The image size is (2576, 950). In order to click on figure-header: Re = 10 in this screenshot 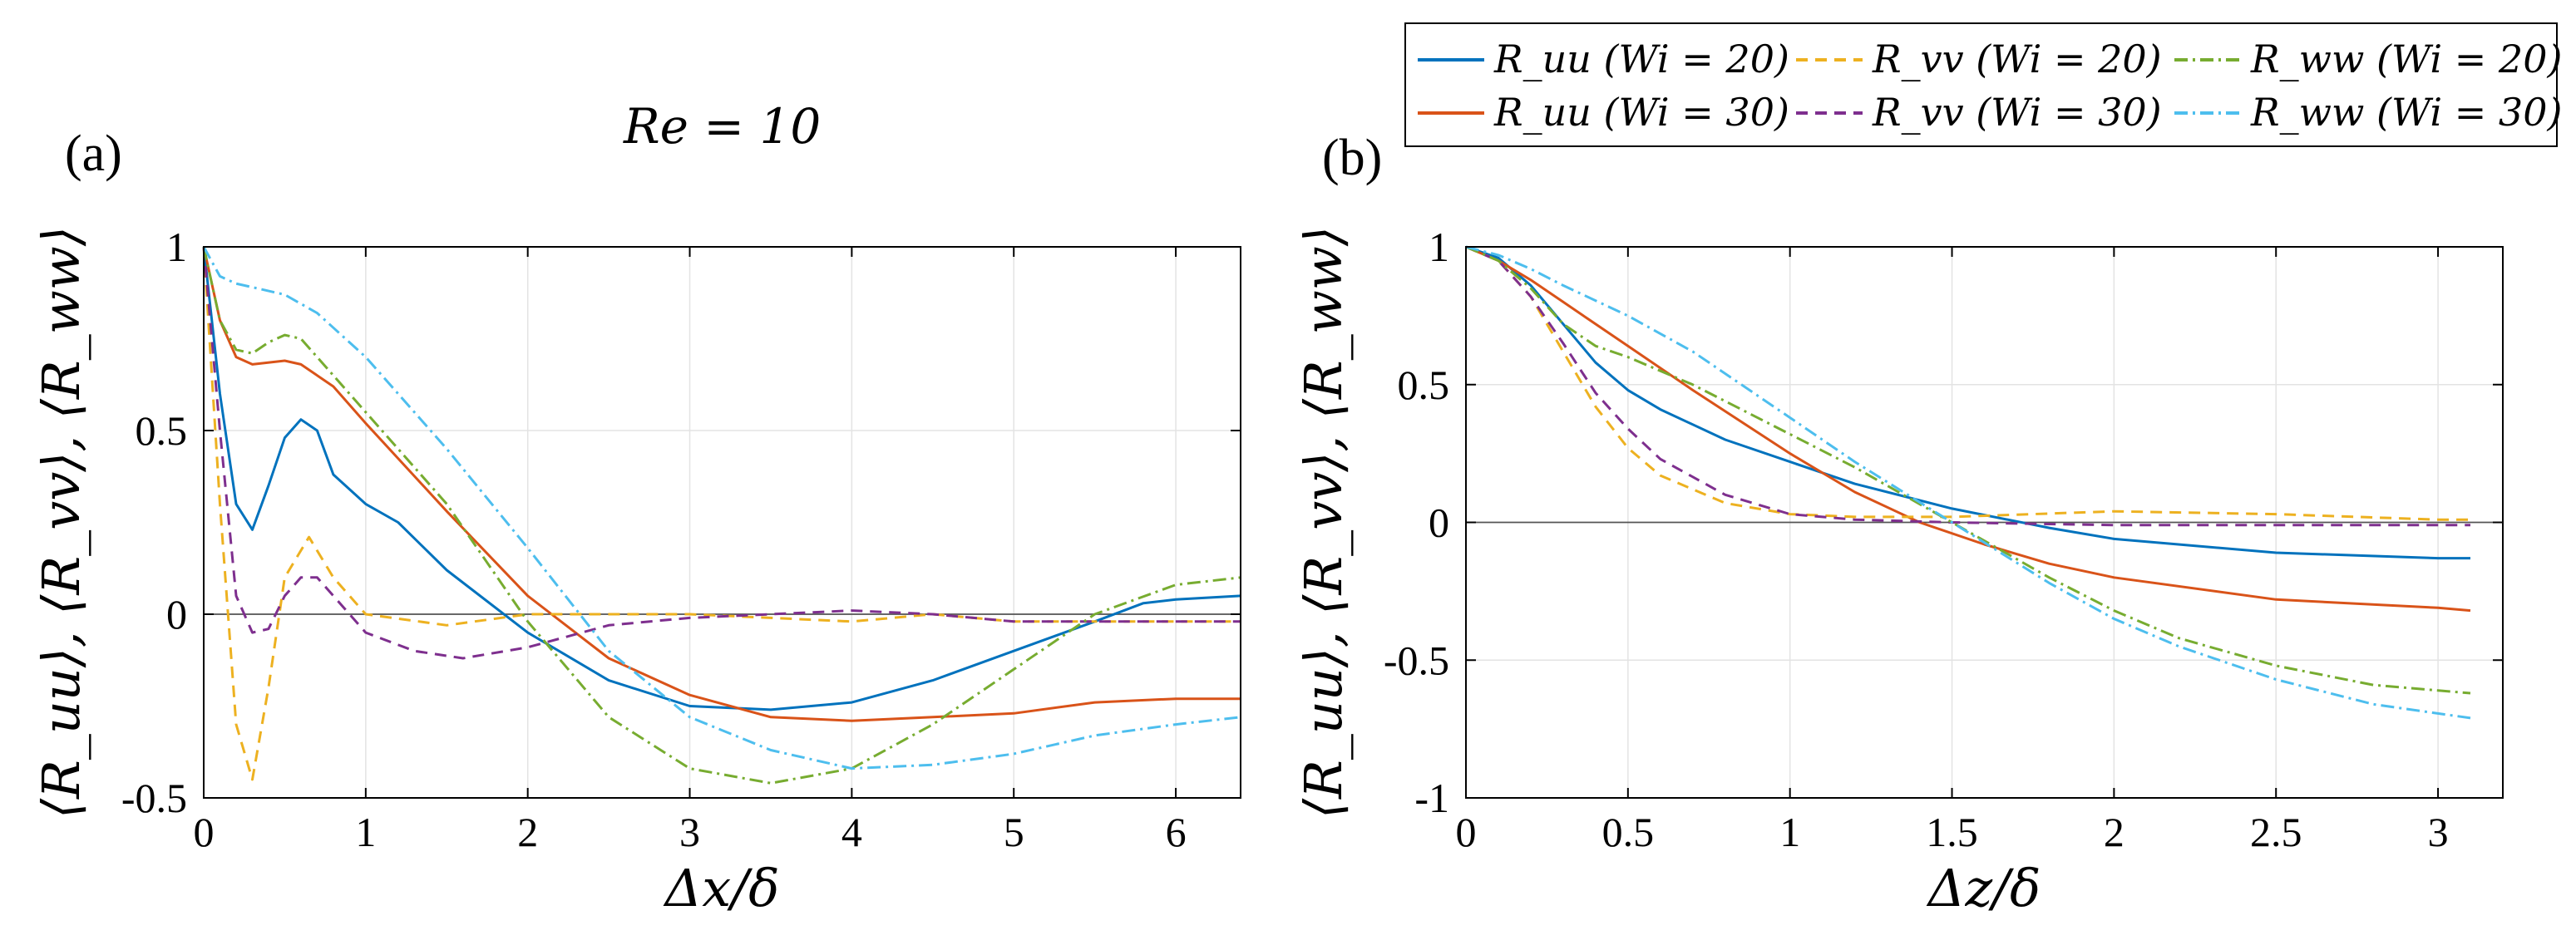, I will do `click(722, 127)`.